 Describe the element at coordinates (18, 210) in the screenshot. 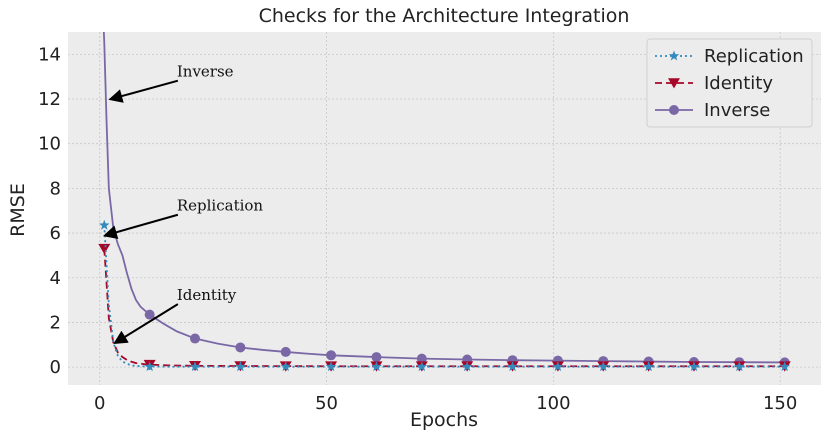

I see `y-axis-label: RMSE` at that location.